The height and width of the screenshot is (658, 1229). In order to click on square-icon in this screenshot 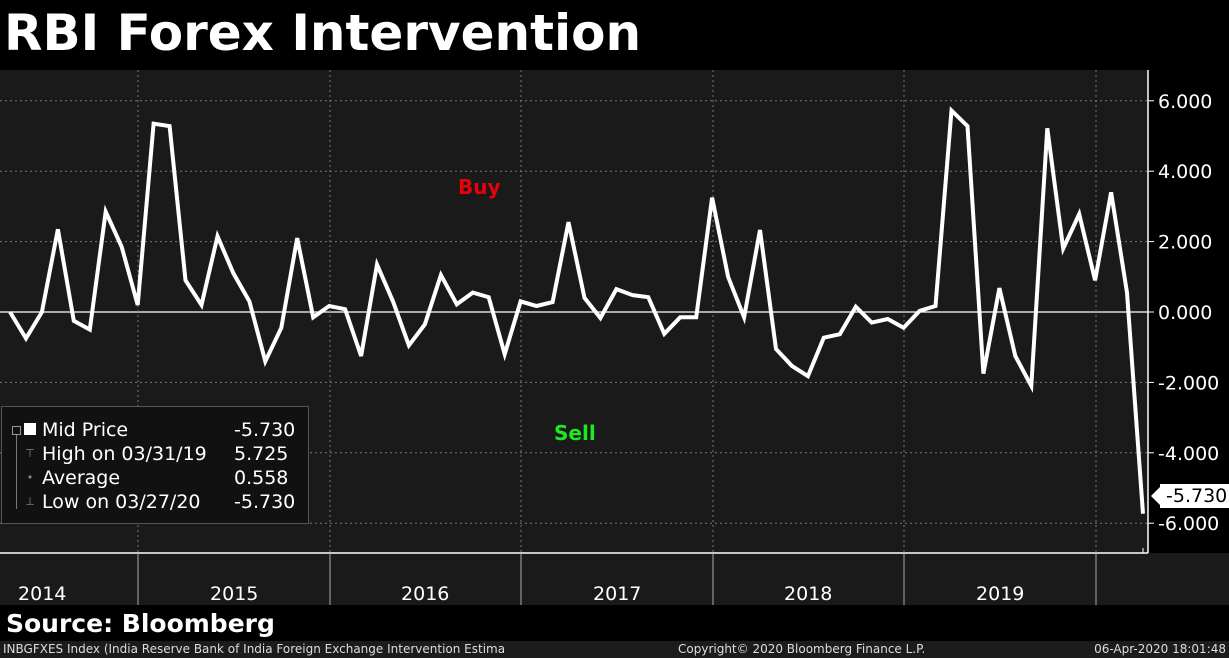, I will do `click(30, 429)`.